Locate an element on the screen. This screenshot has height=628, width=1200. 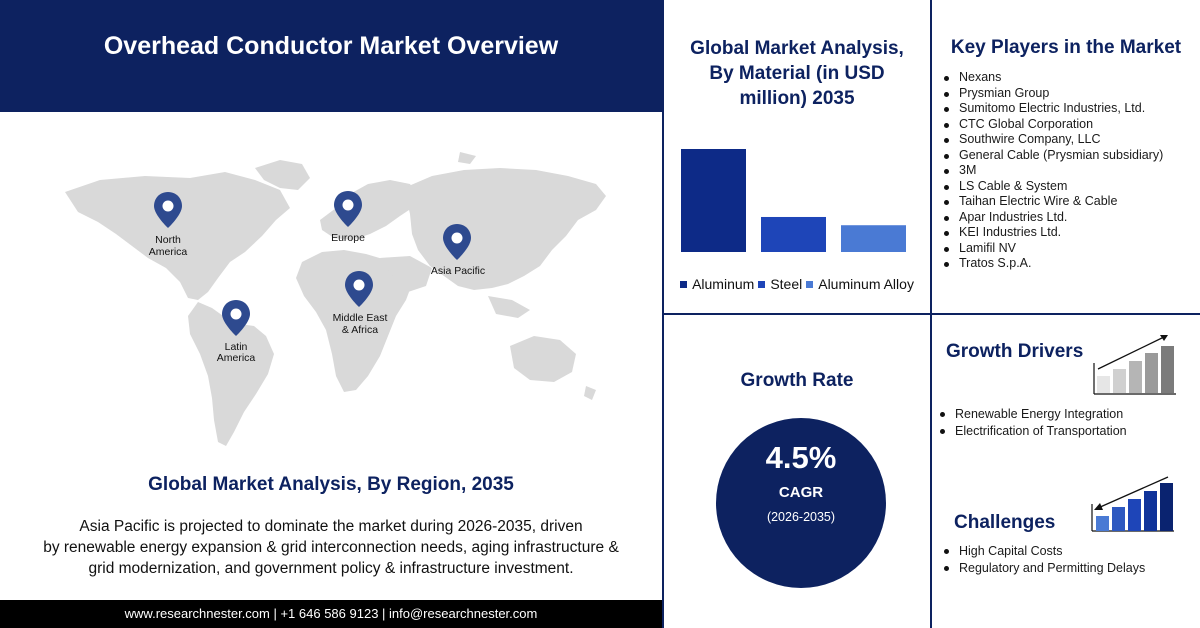
rising-bar-chart-icon is located at coordinates (1134, 365).